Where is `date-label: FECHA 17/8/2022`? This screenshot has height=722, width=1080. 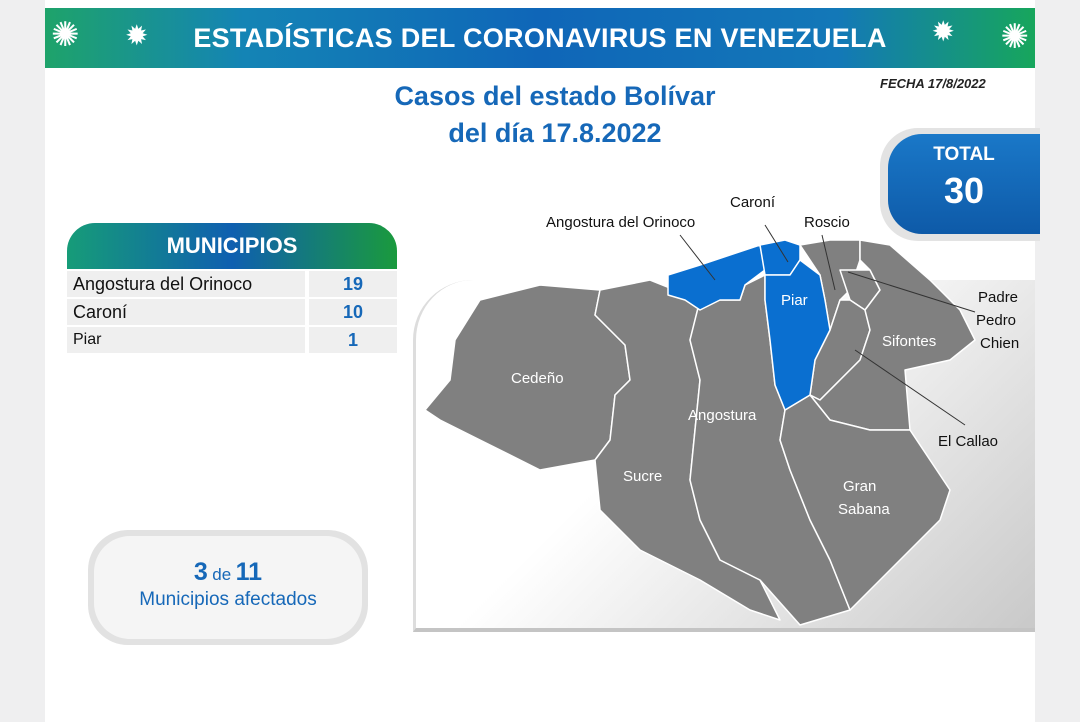
date-label: FECHA 17/8/2022 is located at coordinates (933, 83).